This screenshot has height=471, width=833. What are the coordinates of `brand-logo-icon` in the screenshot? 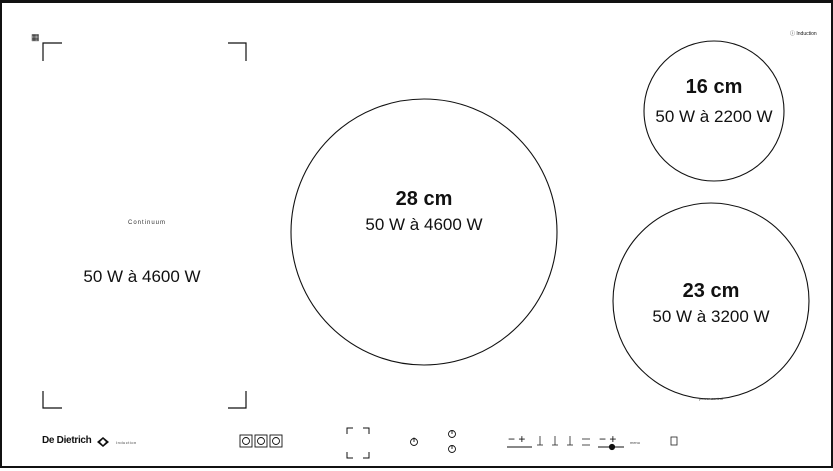 It's located at (103, 442).